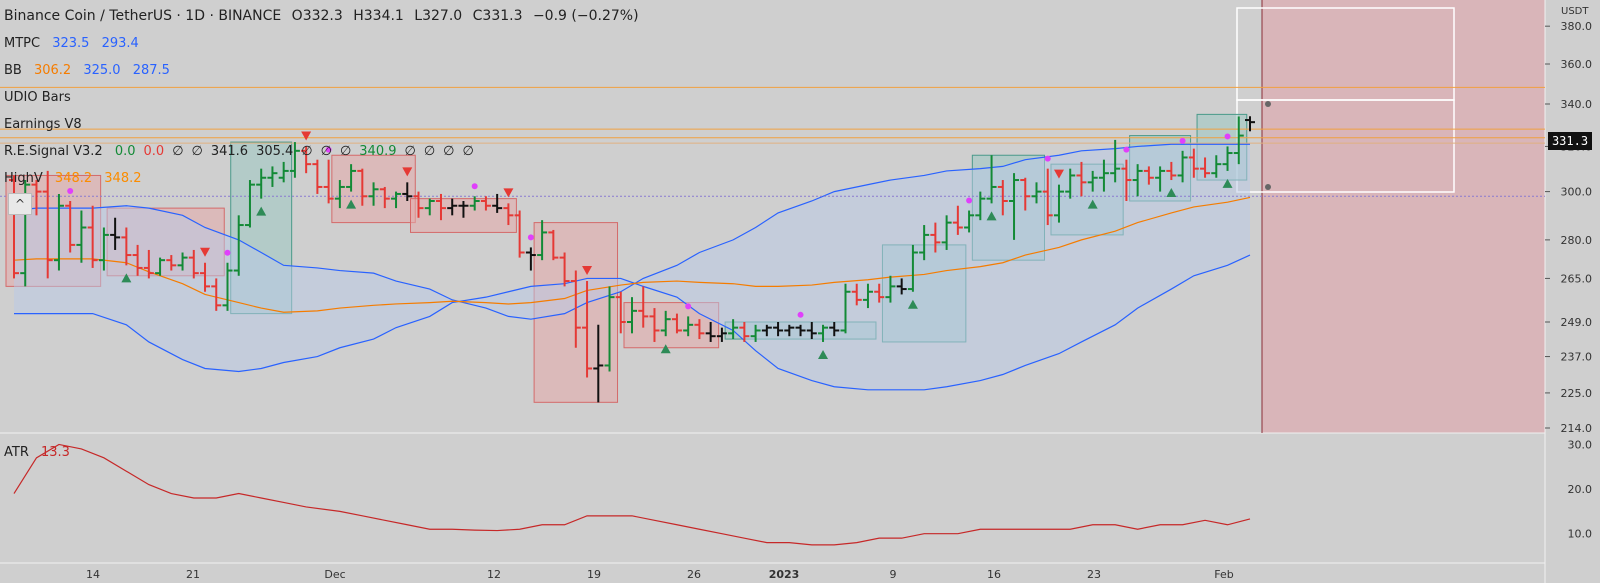  Describe the element at coordinates (494, 574) in the screenshot. I see `x-tick-label: 12` at that location.